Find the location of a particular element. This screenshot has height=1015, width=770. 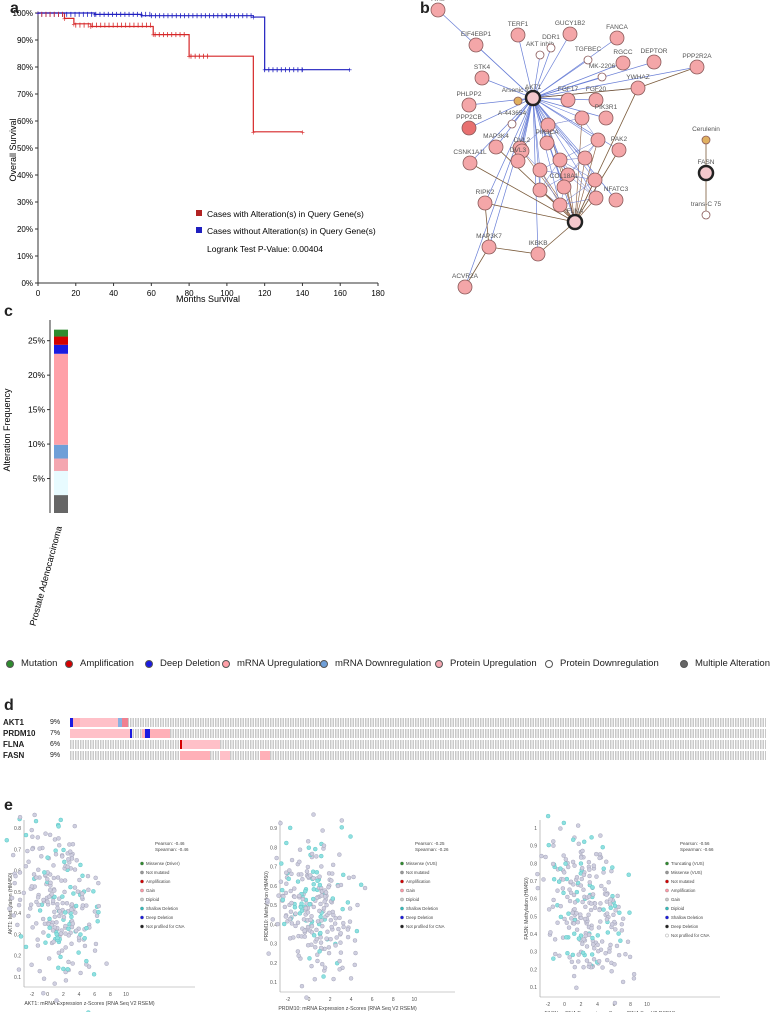

network-node-atm is located at coordinates (438, 10).